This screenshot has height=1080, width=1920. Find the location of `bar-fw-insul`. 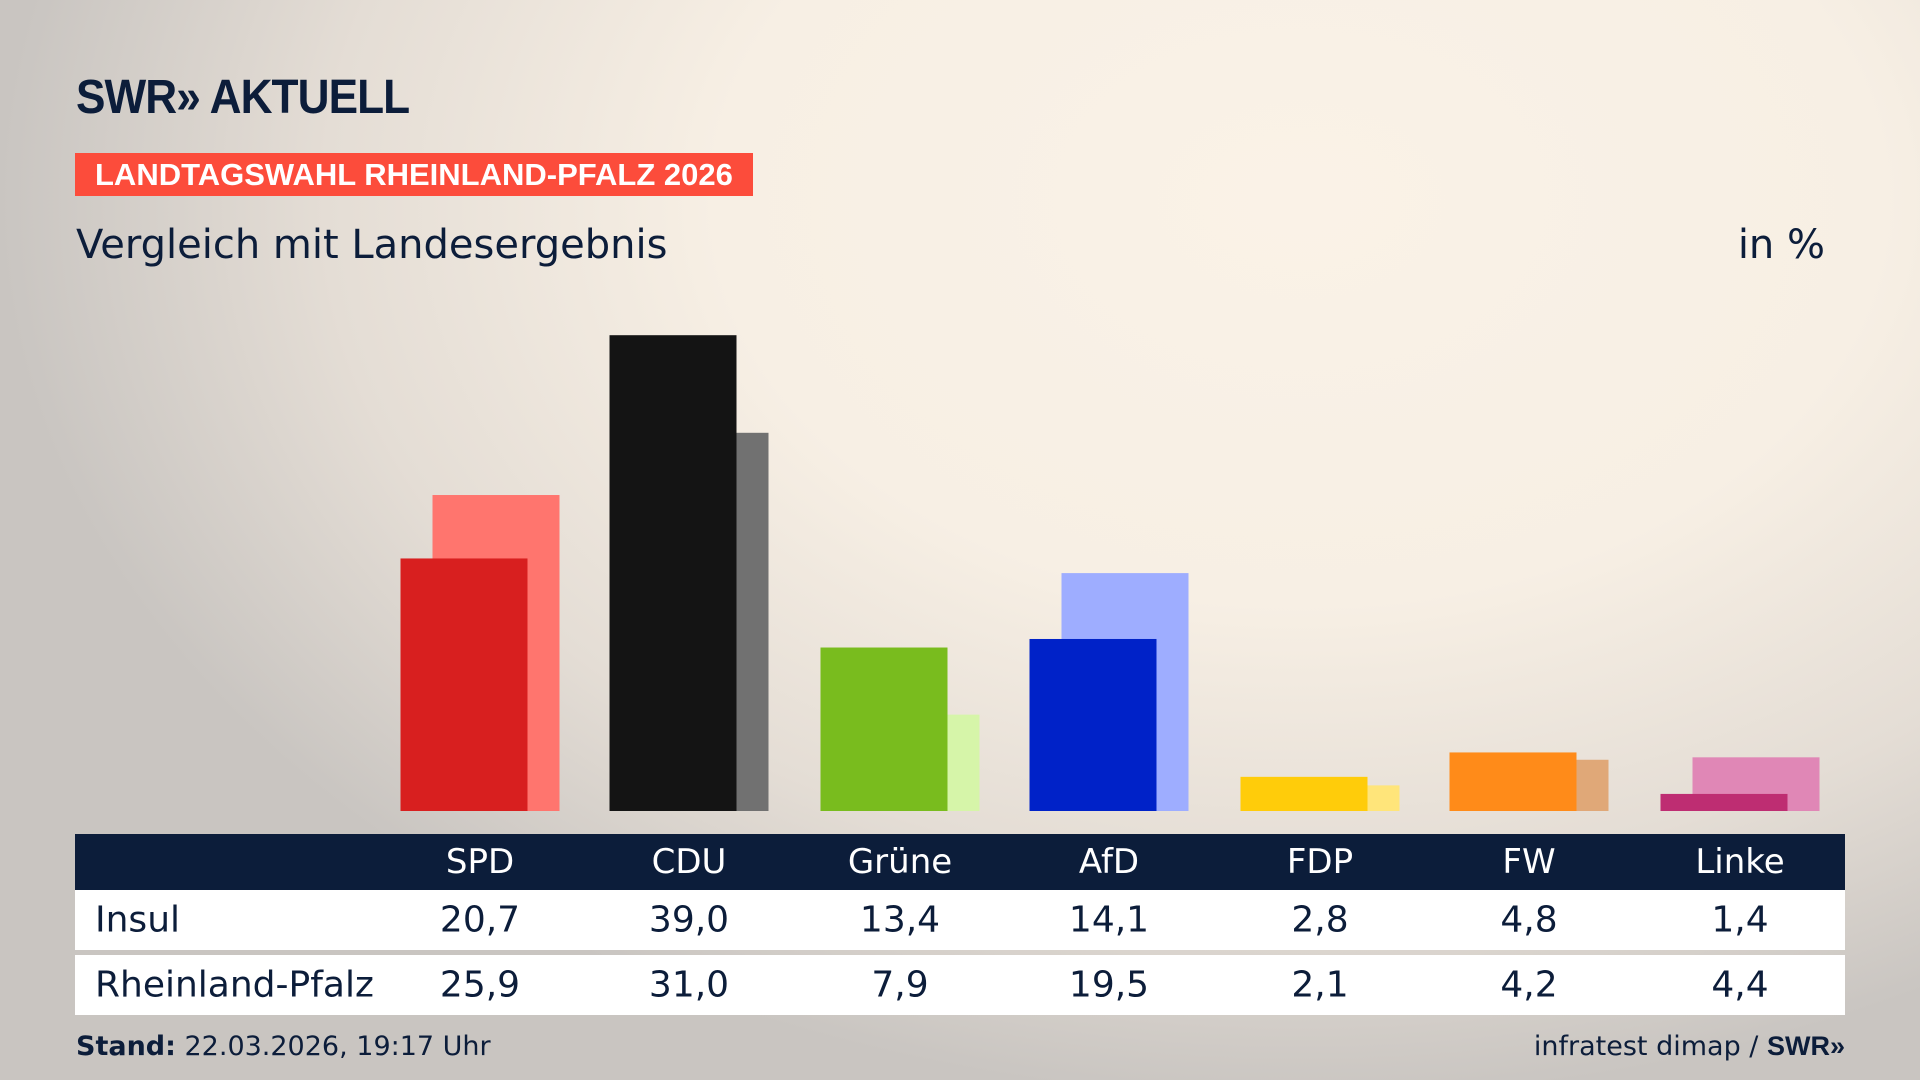

bar-fw-insul is located at coordinates (1513, 781).